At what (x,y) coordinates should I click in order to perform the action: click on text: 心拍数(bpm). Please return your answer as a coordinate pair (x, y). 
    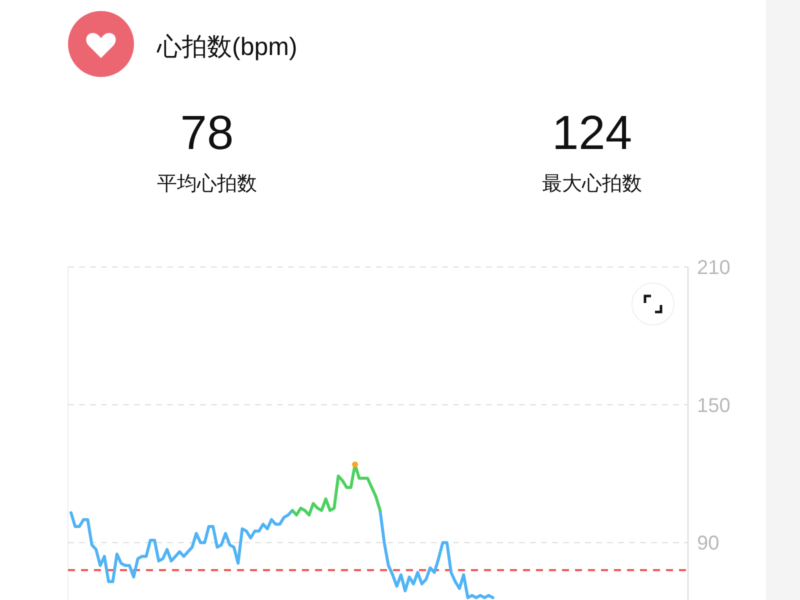
    Looking at the image, I should click on (227, 47).